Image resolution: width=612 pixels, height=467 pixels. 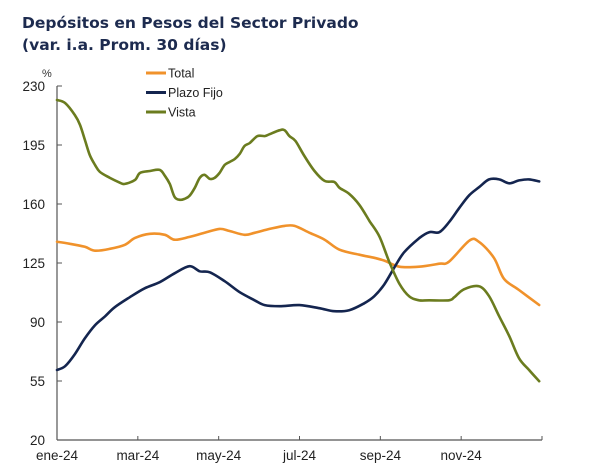 I want to click on legend-label-plazo-fijo: Plazo Fijo, so click(x=195, y=93).